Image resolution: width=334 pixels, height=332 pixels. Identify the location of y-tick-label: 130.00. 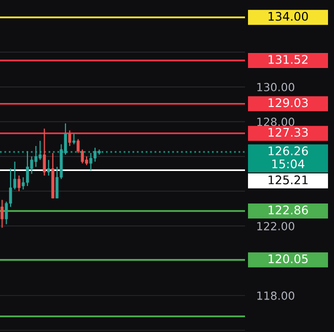
(275, 87).